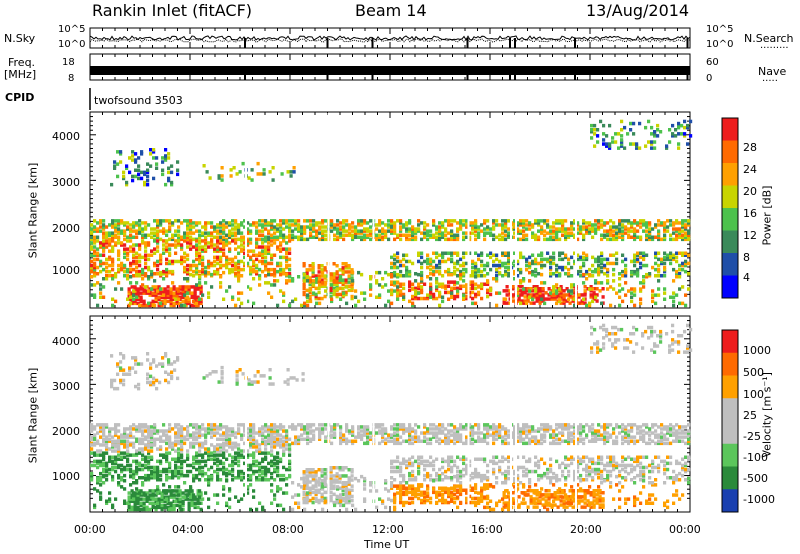 This screenshot has height=554, width=800. What do you see at coordinates (753, 372) in the screenshot?
I see `vel-cb-tick-500: 500` at bounding box center [753, 372].